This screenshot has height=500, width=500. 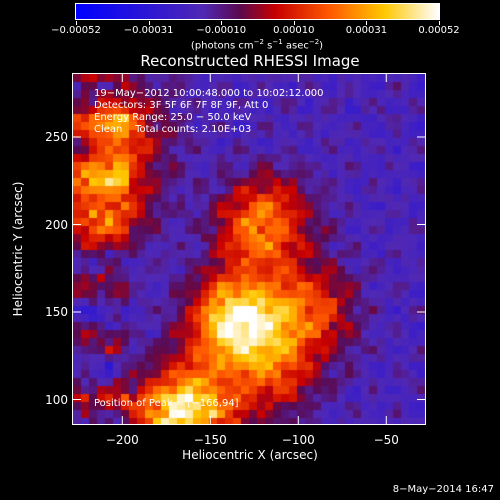 I want to click on y-tick-label: 200, so click(x=56, y=224).